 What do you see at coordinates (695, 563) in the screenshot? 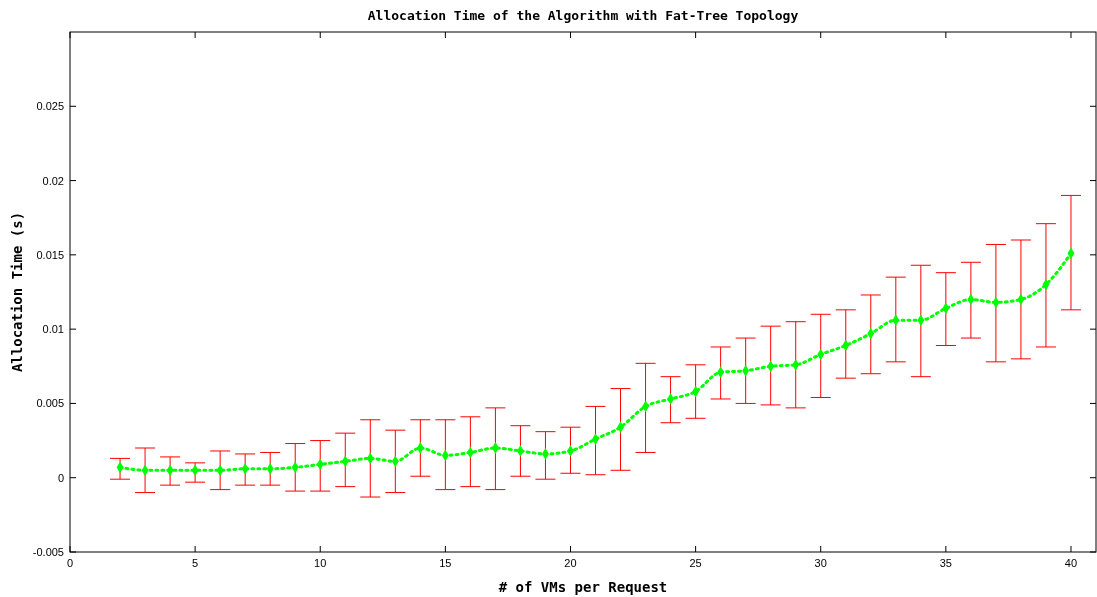
I see `x-tick-label: 25` at bounding box center [695, 563].